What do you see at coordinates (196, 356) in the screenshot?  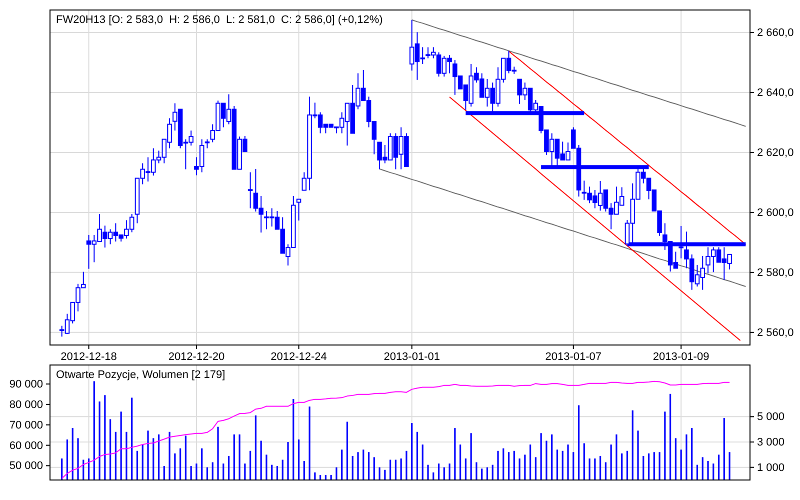 I see `x-tick-label: 2012-12-20` at bounding box center [196, 356].